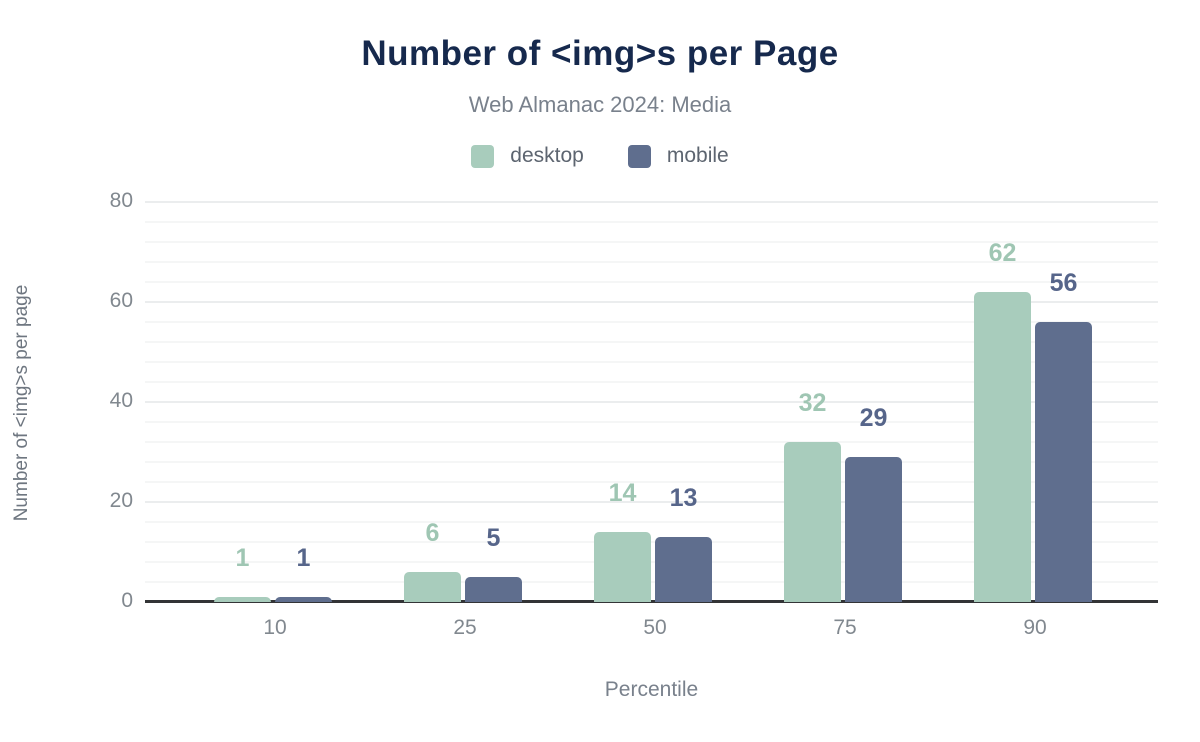  What do you see at coordinates (639, 156) in the screenshot?
I see `legend-swatch-mobile` at bounding box center [639, 156].